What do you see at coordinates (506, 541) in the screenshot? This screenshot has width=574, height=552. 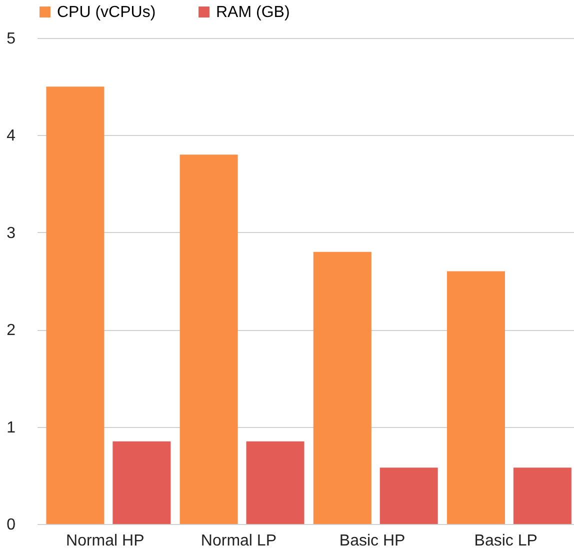 I see `x-tick-label: Basic LP` at bounding box center [506, 541].